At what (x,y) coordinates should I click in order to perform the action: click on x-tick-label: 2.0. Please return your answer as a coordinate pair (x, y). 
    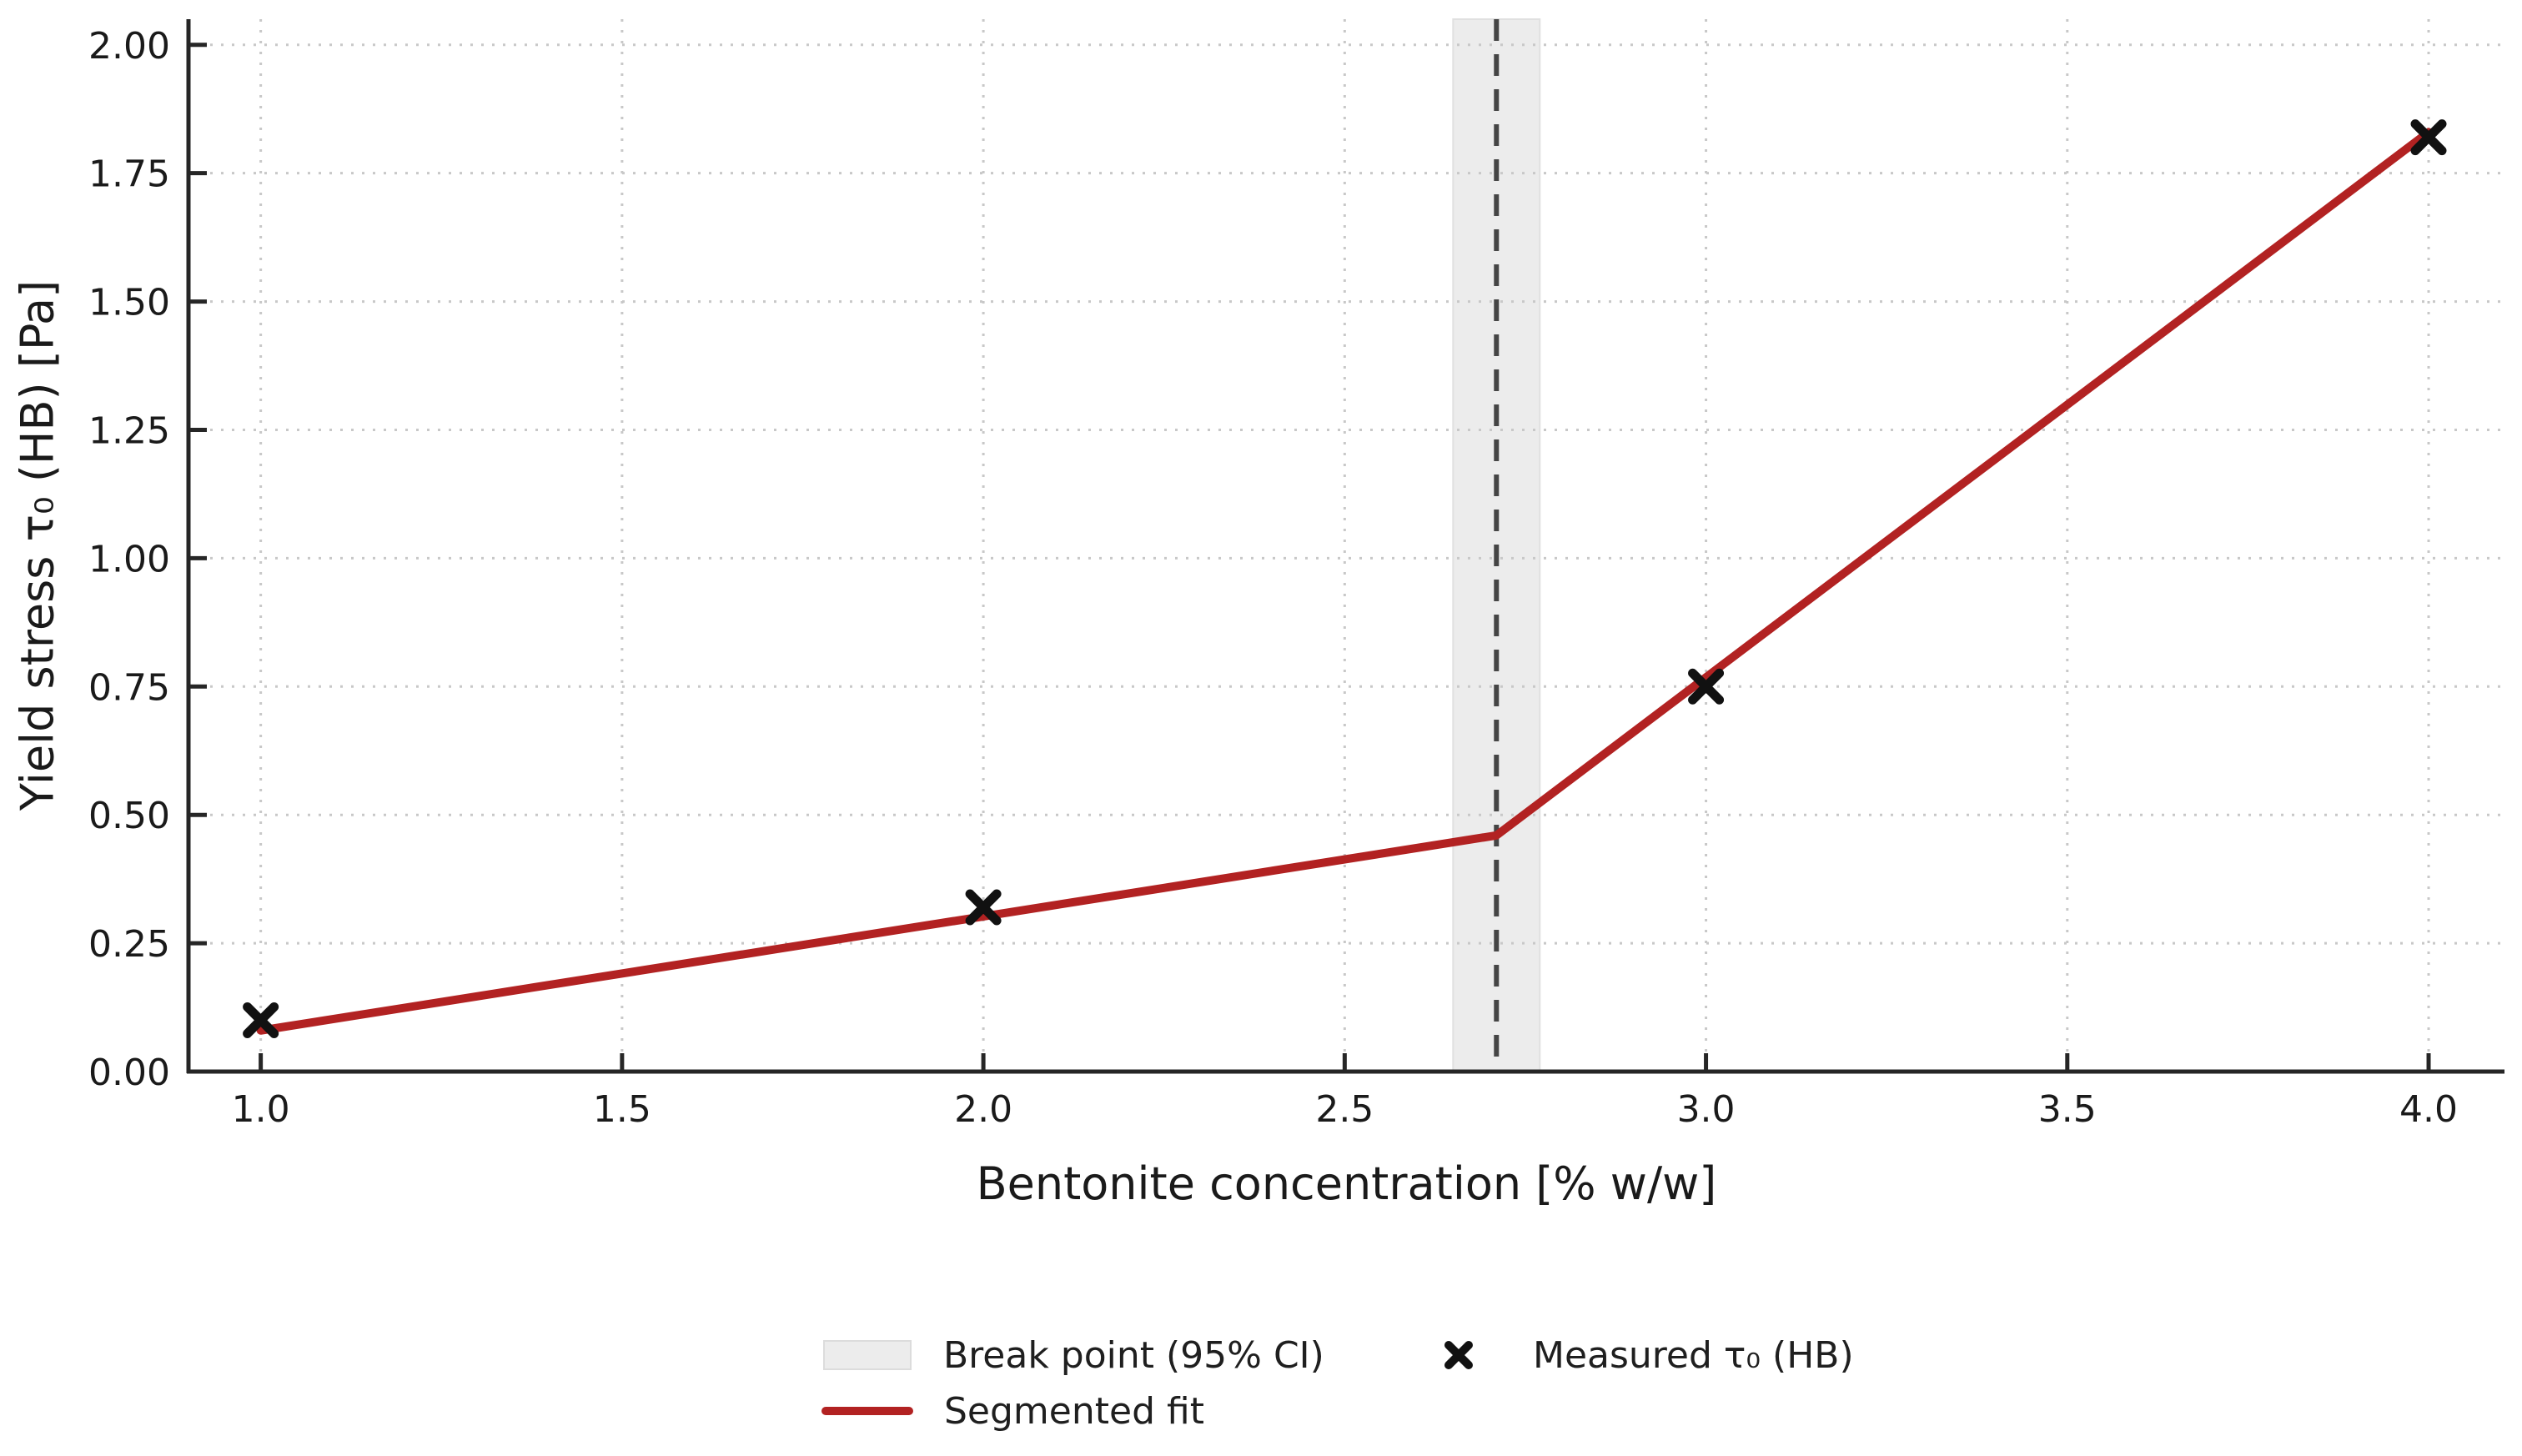
    Looking at the image, I should click on (983, 1109).